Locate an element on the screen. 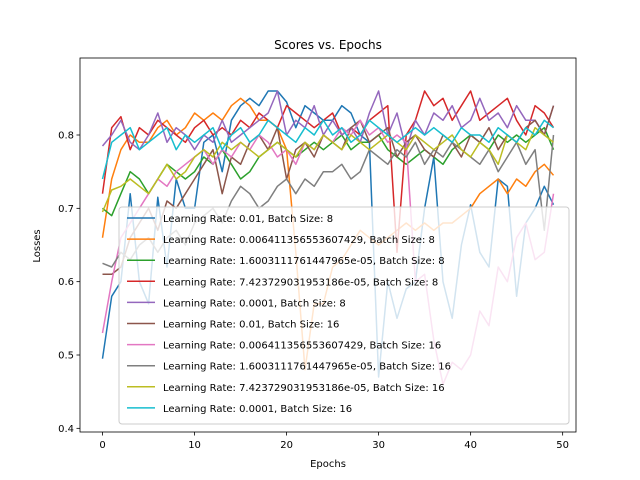 Image resolution: width=640 pixels, height=480 pixels. legend-label-6: Learning Rate: 0.01, Batch Size: 16 is located at coordinates (251, 325).